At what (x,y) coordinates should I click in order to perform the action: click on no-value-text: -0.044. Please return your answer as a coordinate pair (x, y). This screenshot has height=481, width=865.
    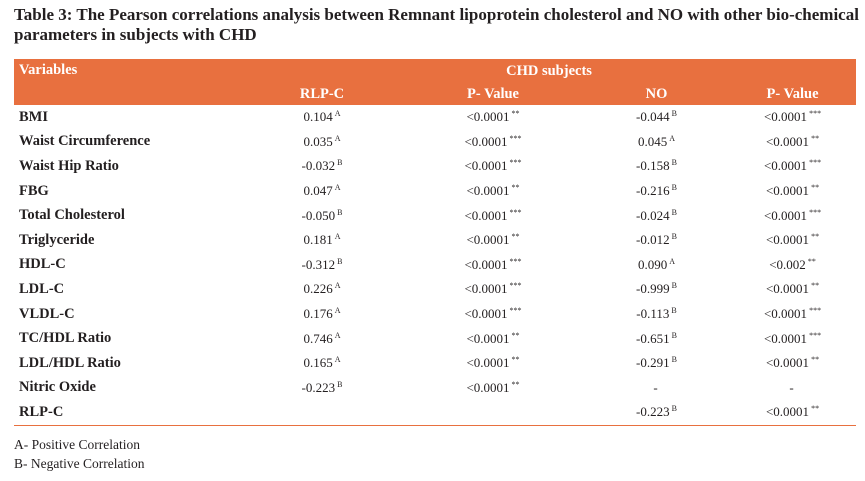
    Looking at the image, I should click on (653, 117).